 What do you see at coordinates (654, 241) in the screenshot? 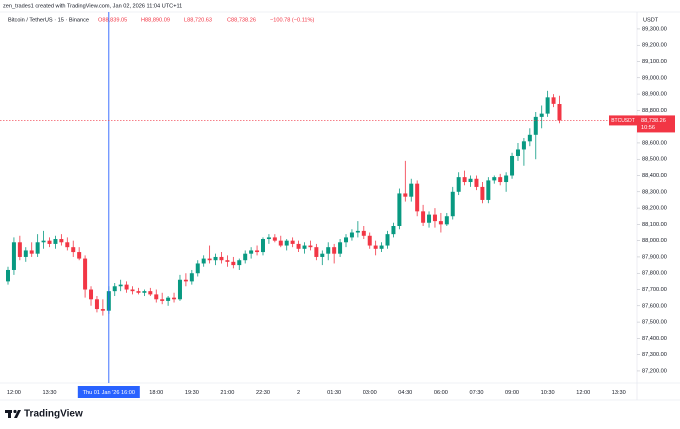
I see `y-tick-label: 88,000.00` at bounding box center [654, 241].